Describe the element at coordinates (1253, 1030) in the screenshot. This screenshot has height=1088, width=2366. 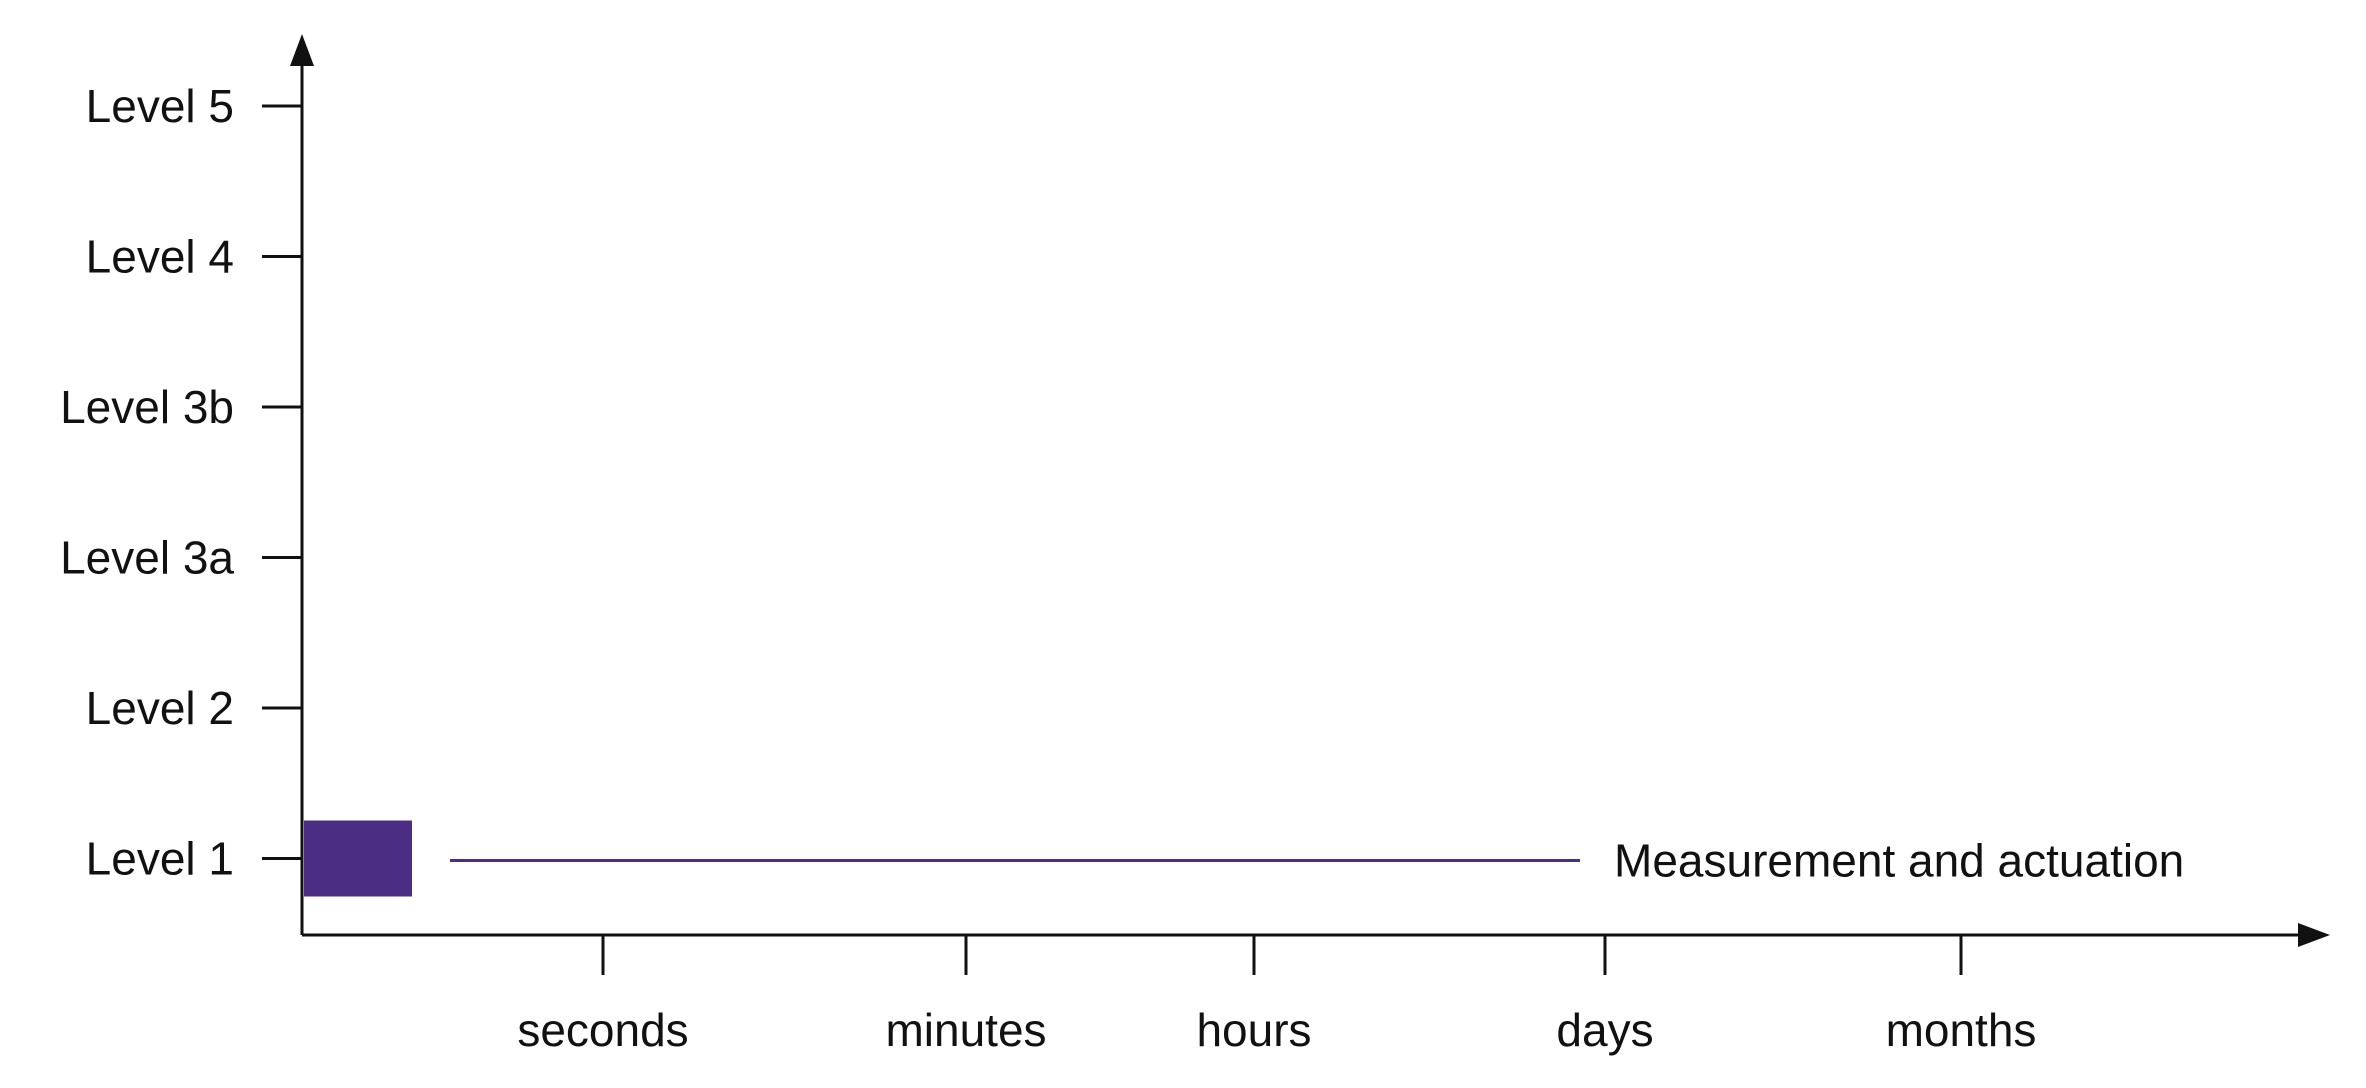
I see `x-tick-label: hours` at that location.